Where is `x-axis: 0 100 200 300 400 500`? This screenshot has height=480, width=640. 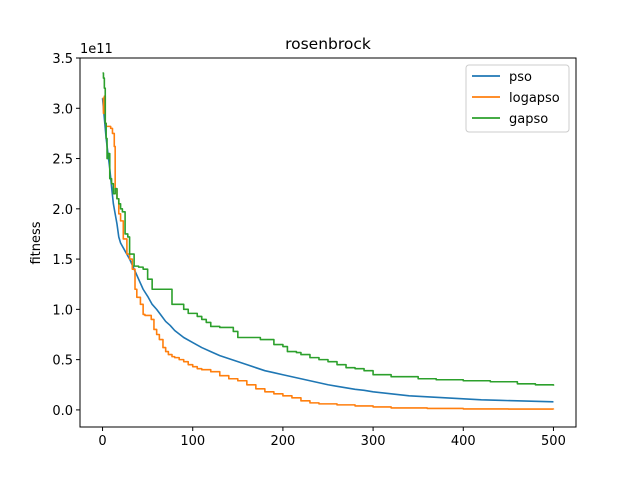 x-axis: 0 100 200 300 400 500 is located at coordinates (332, 438).